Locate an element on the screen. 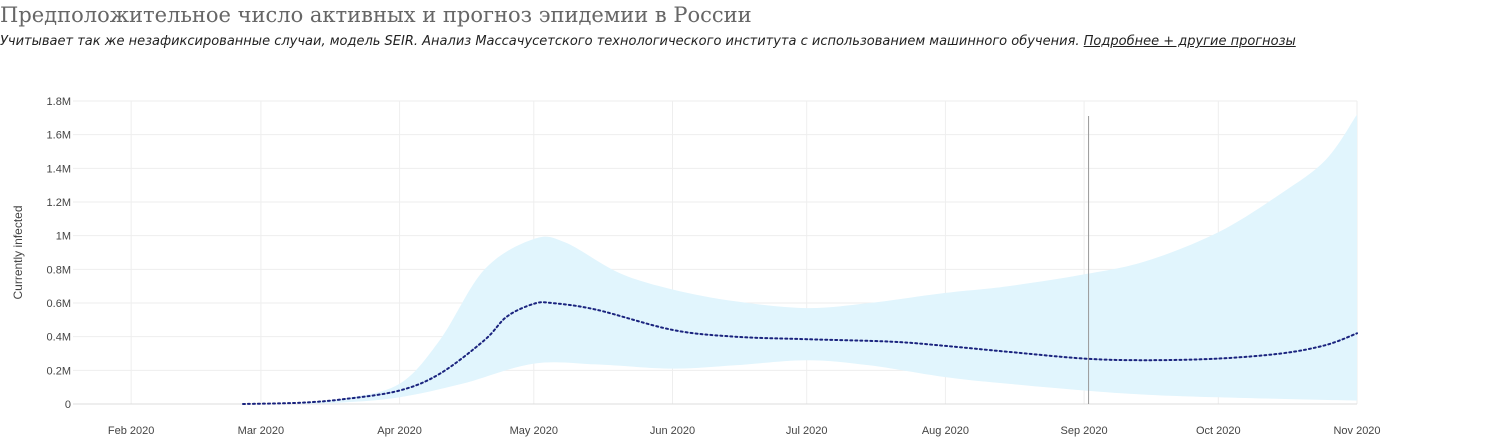  y-tick-label: 1.8M is located at coordinates (59, 102).